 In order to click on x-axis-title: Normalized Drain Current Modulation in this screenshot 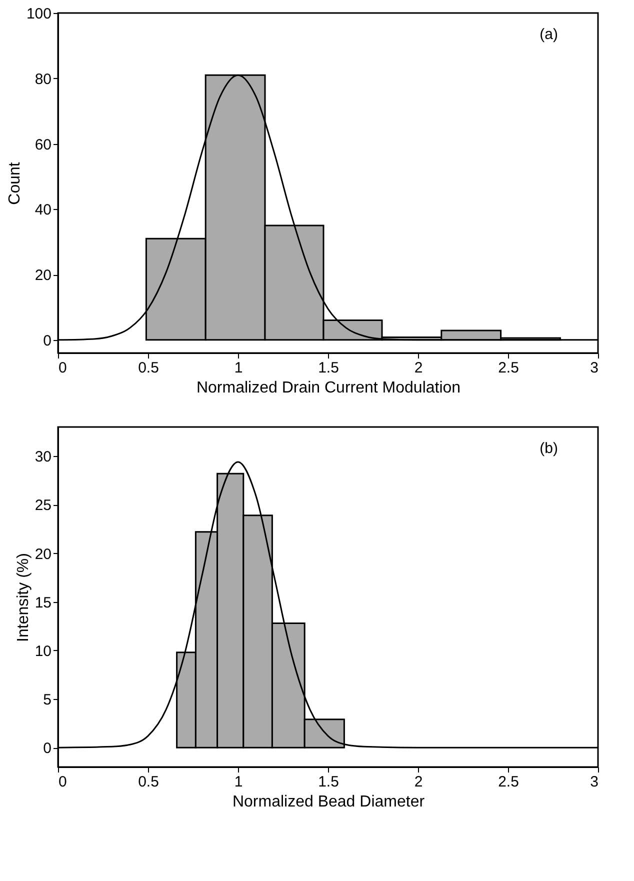, I will do `click(328, 388)`.